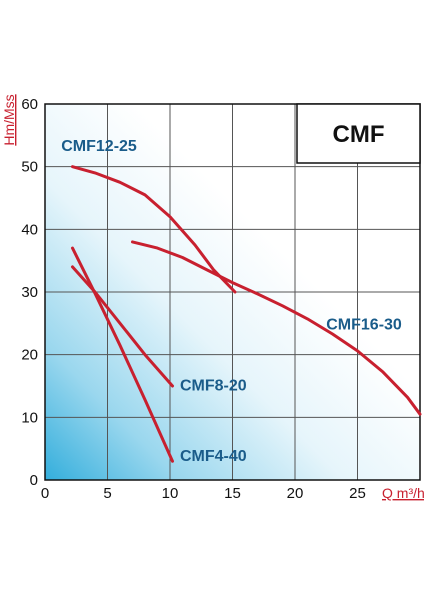 The height and width of the screenshot is (600, 424). What do you see at coordinates (29, 104) in the screenshot?
I see `y-tick-label-6: 60` at bounding box center [29, 104].